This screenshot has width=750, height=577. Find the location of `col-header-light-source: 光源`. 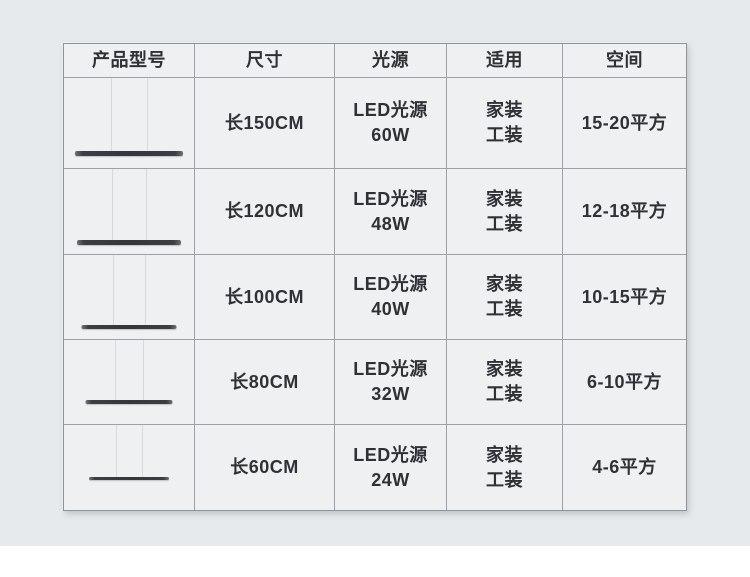

col-header-light-source: 光源 is located at coordinates (391, 61).